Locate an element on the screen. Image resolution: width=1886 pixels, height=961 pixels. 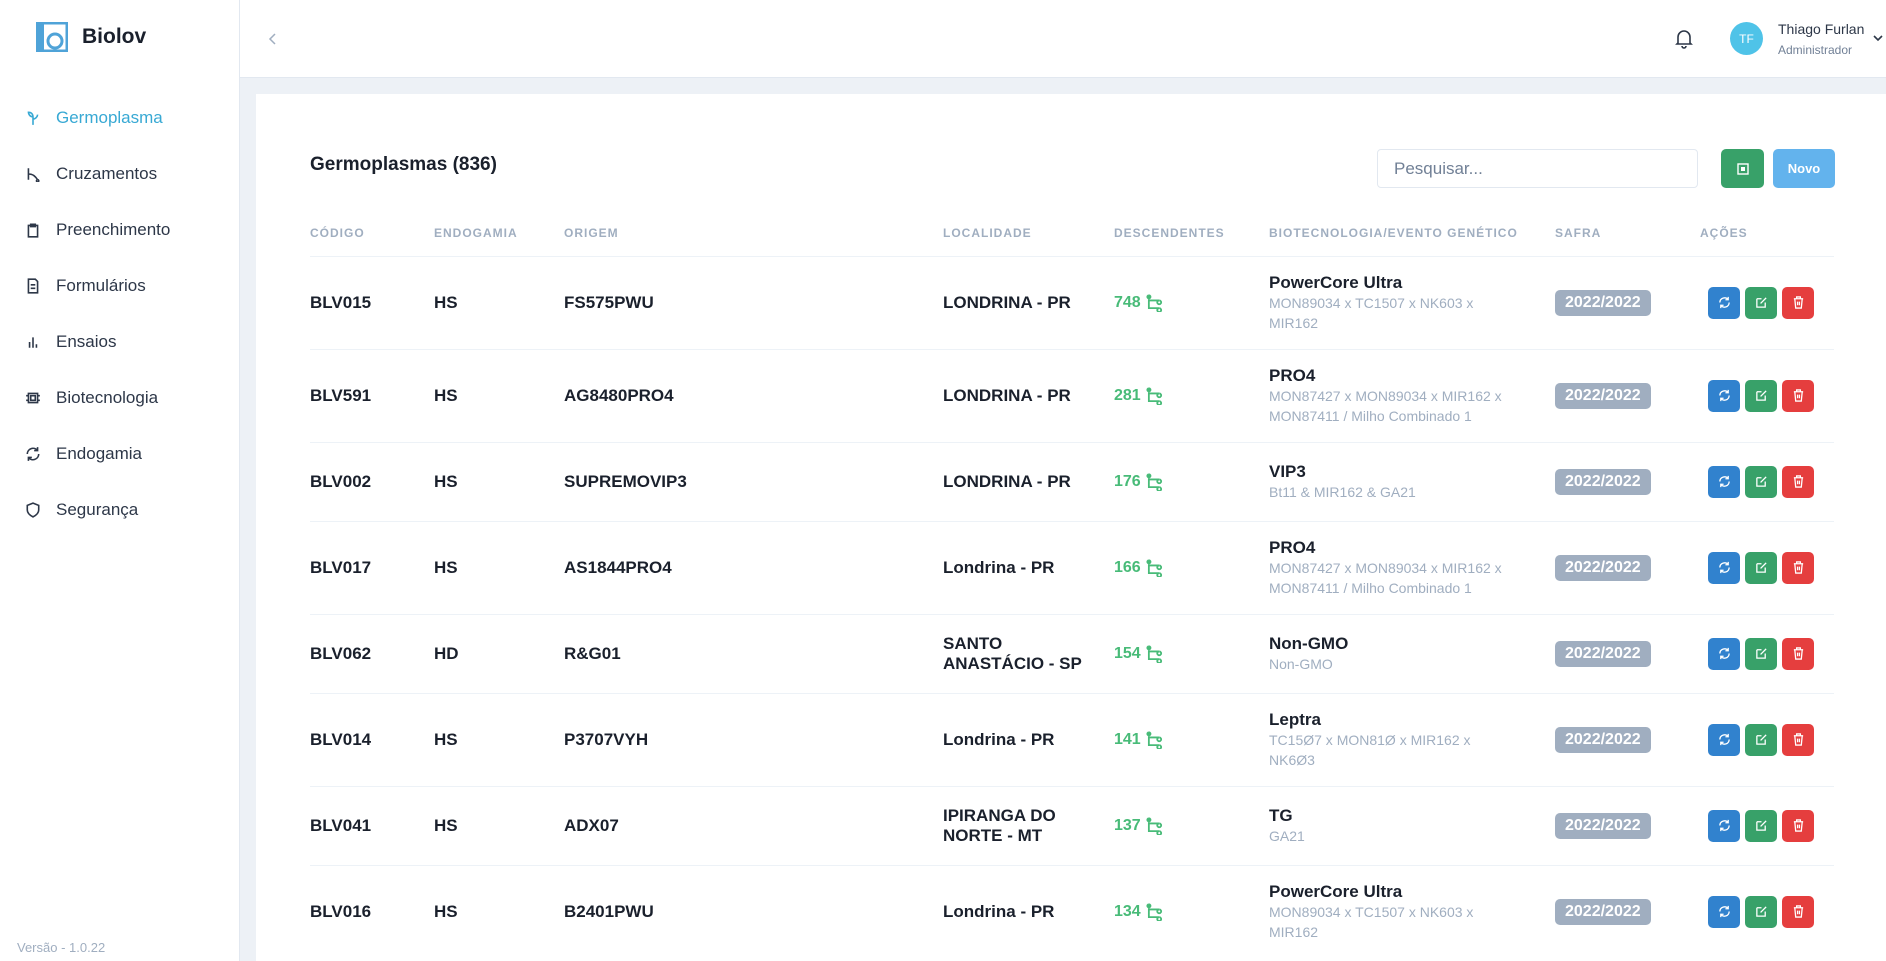
descendentes-count: 166 is located at coordinates (1127, 567).